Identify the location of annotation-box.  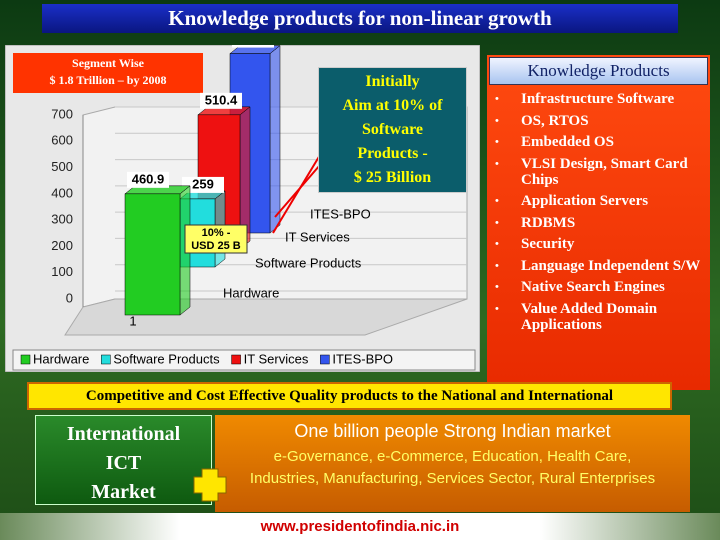
(216, 239).